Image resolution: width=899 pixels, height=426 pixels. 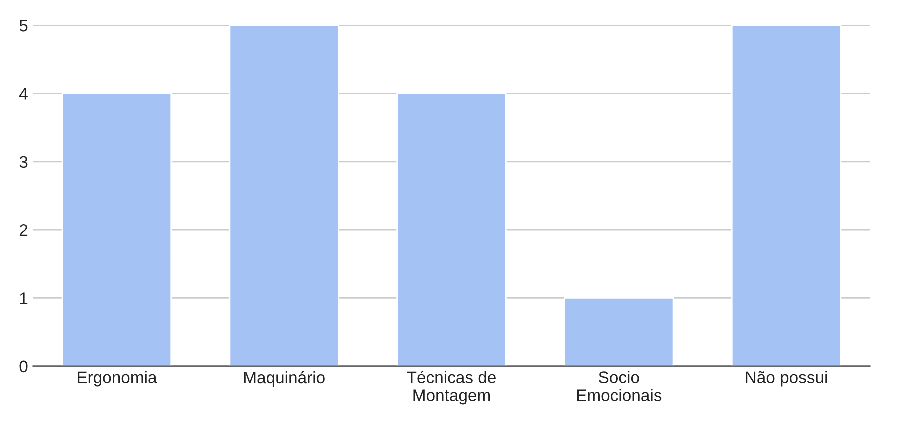 What do you see at coordinates (118, 379) in the screenshot?
I see `x-tick-label: Ergonomia` at bounding box center [118, 379].